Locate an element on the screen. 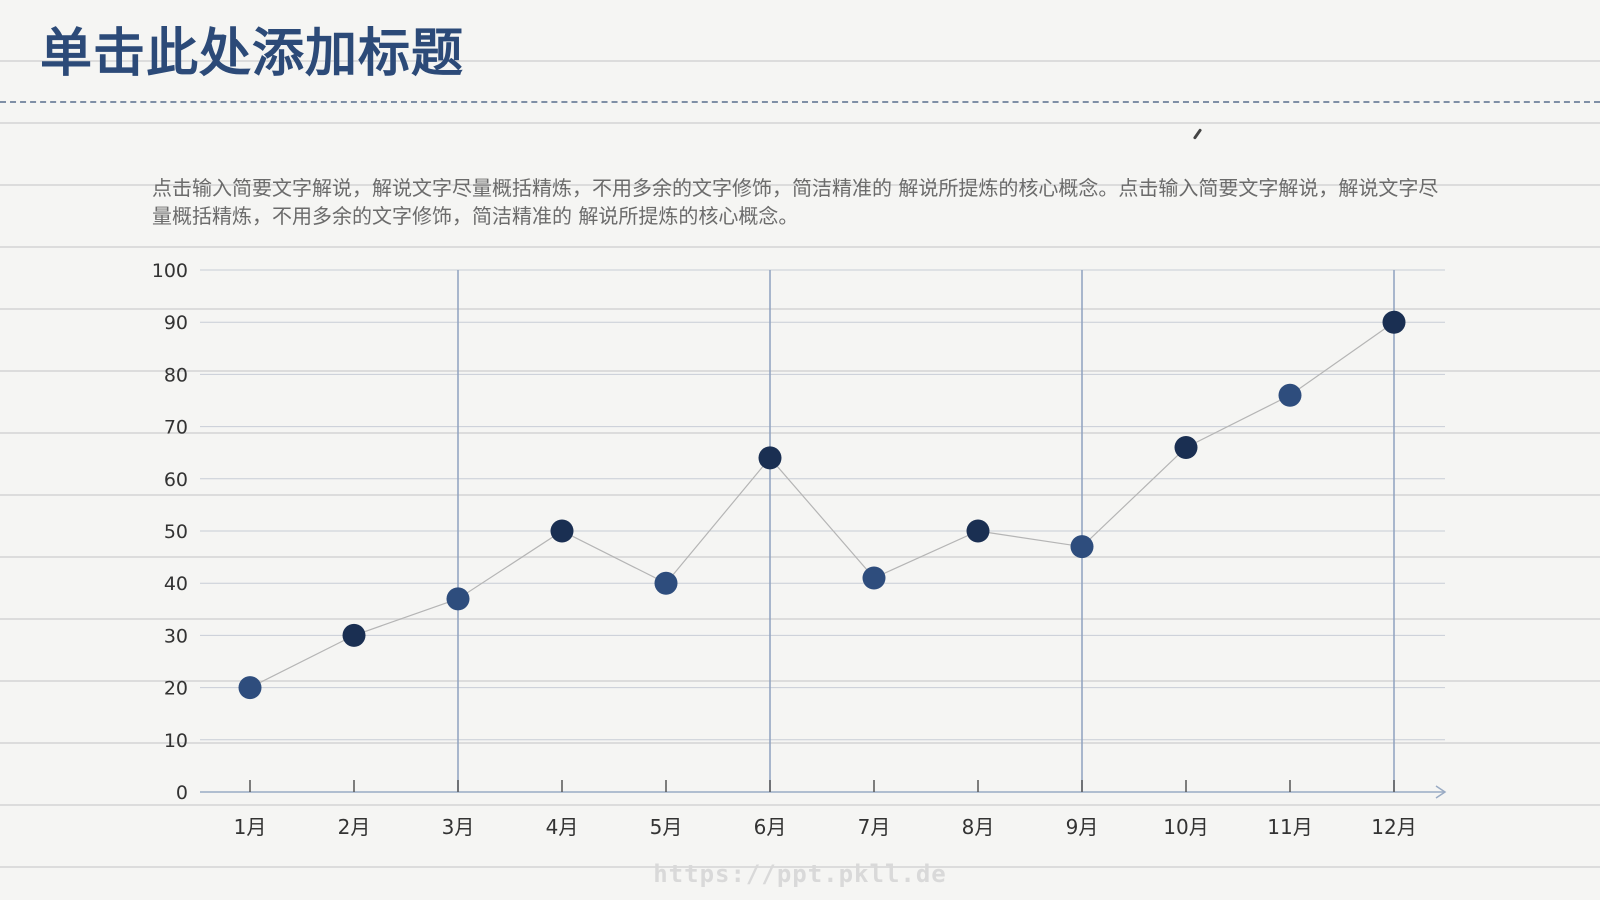  x-axis-arrow is located at coordinates (1441, 792).